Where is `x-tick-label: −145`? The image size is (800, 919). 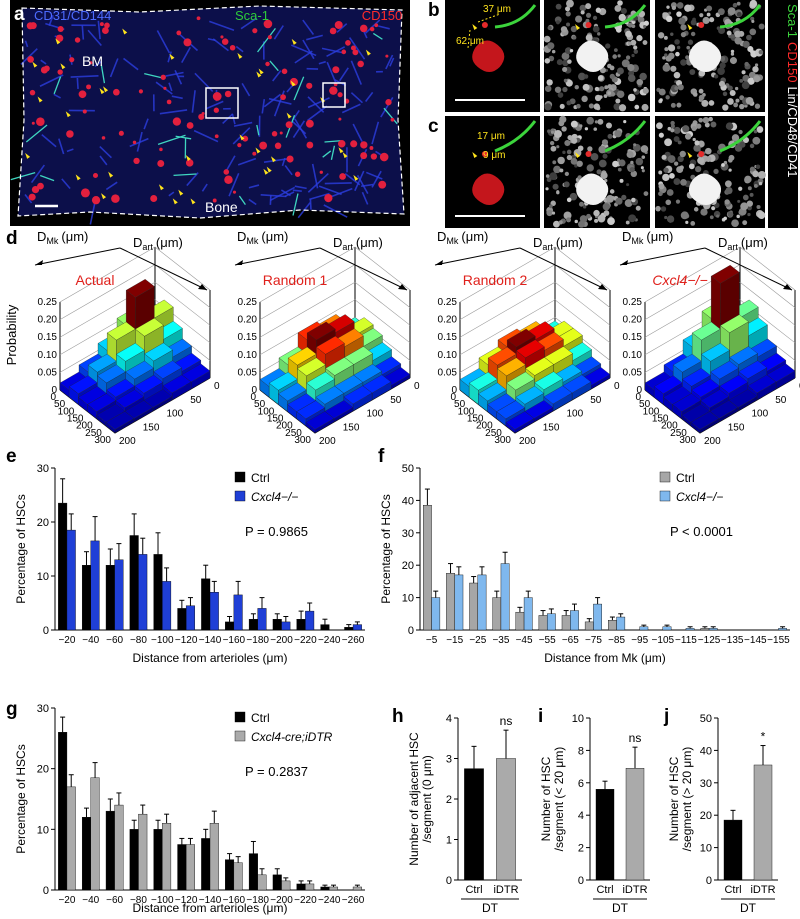
x-tick-label: −145 is located at coordinates (755, 640).